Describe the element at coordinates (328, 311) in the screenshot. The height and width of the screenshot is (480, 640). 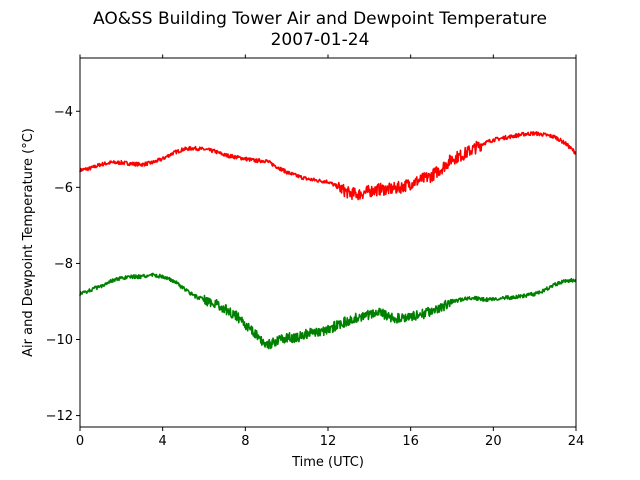
I see `dewpoint-temperature-line` at that location.